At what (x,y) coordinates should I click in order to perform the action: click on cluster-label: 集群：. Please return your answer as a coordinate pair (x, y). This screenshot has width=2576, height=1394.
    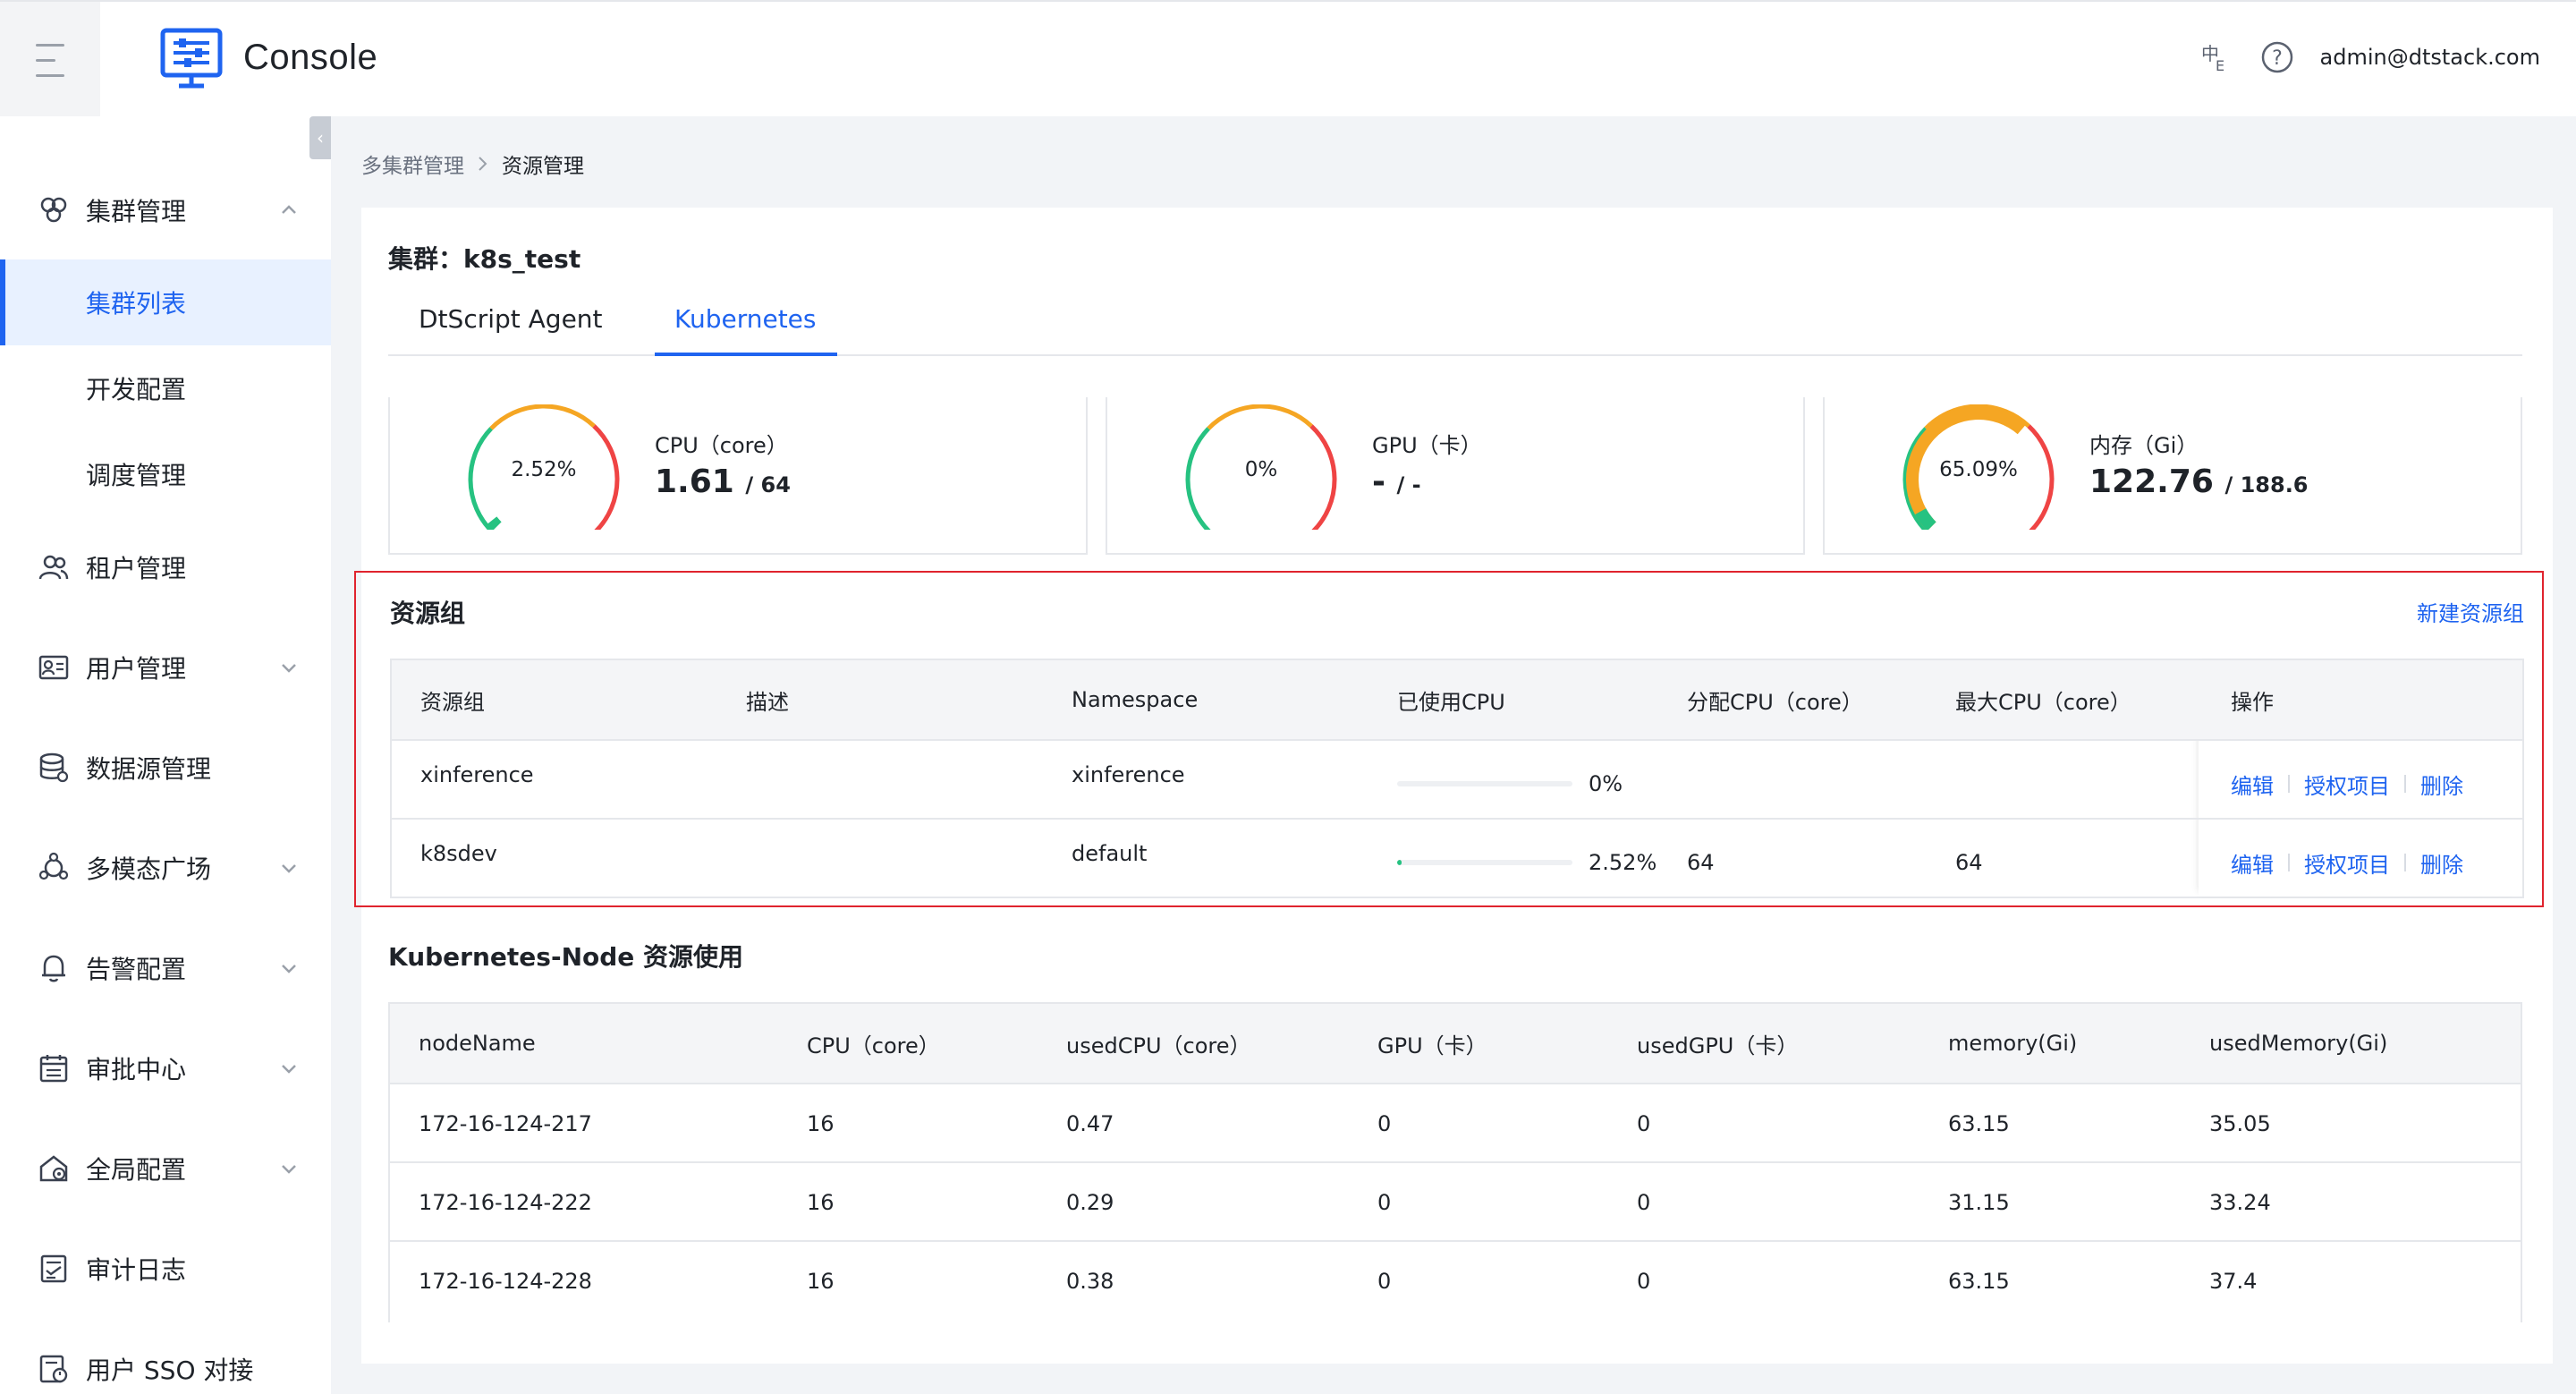
    Looking at the image, I should click on (426, 259).